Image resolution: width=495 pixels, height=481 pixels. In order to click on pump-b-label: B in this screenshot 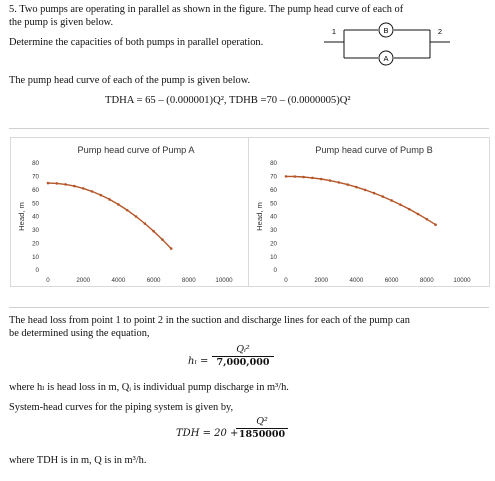, I will do `click(385, 30)`.